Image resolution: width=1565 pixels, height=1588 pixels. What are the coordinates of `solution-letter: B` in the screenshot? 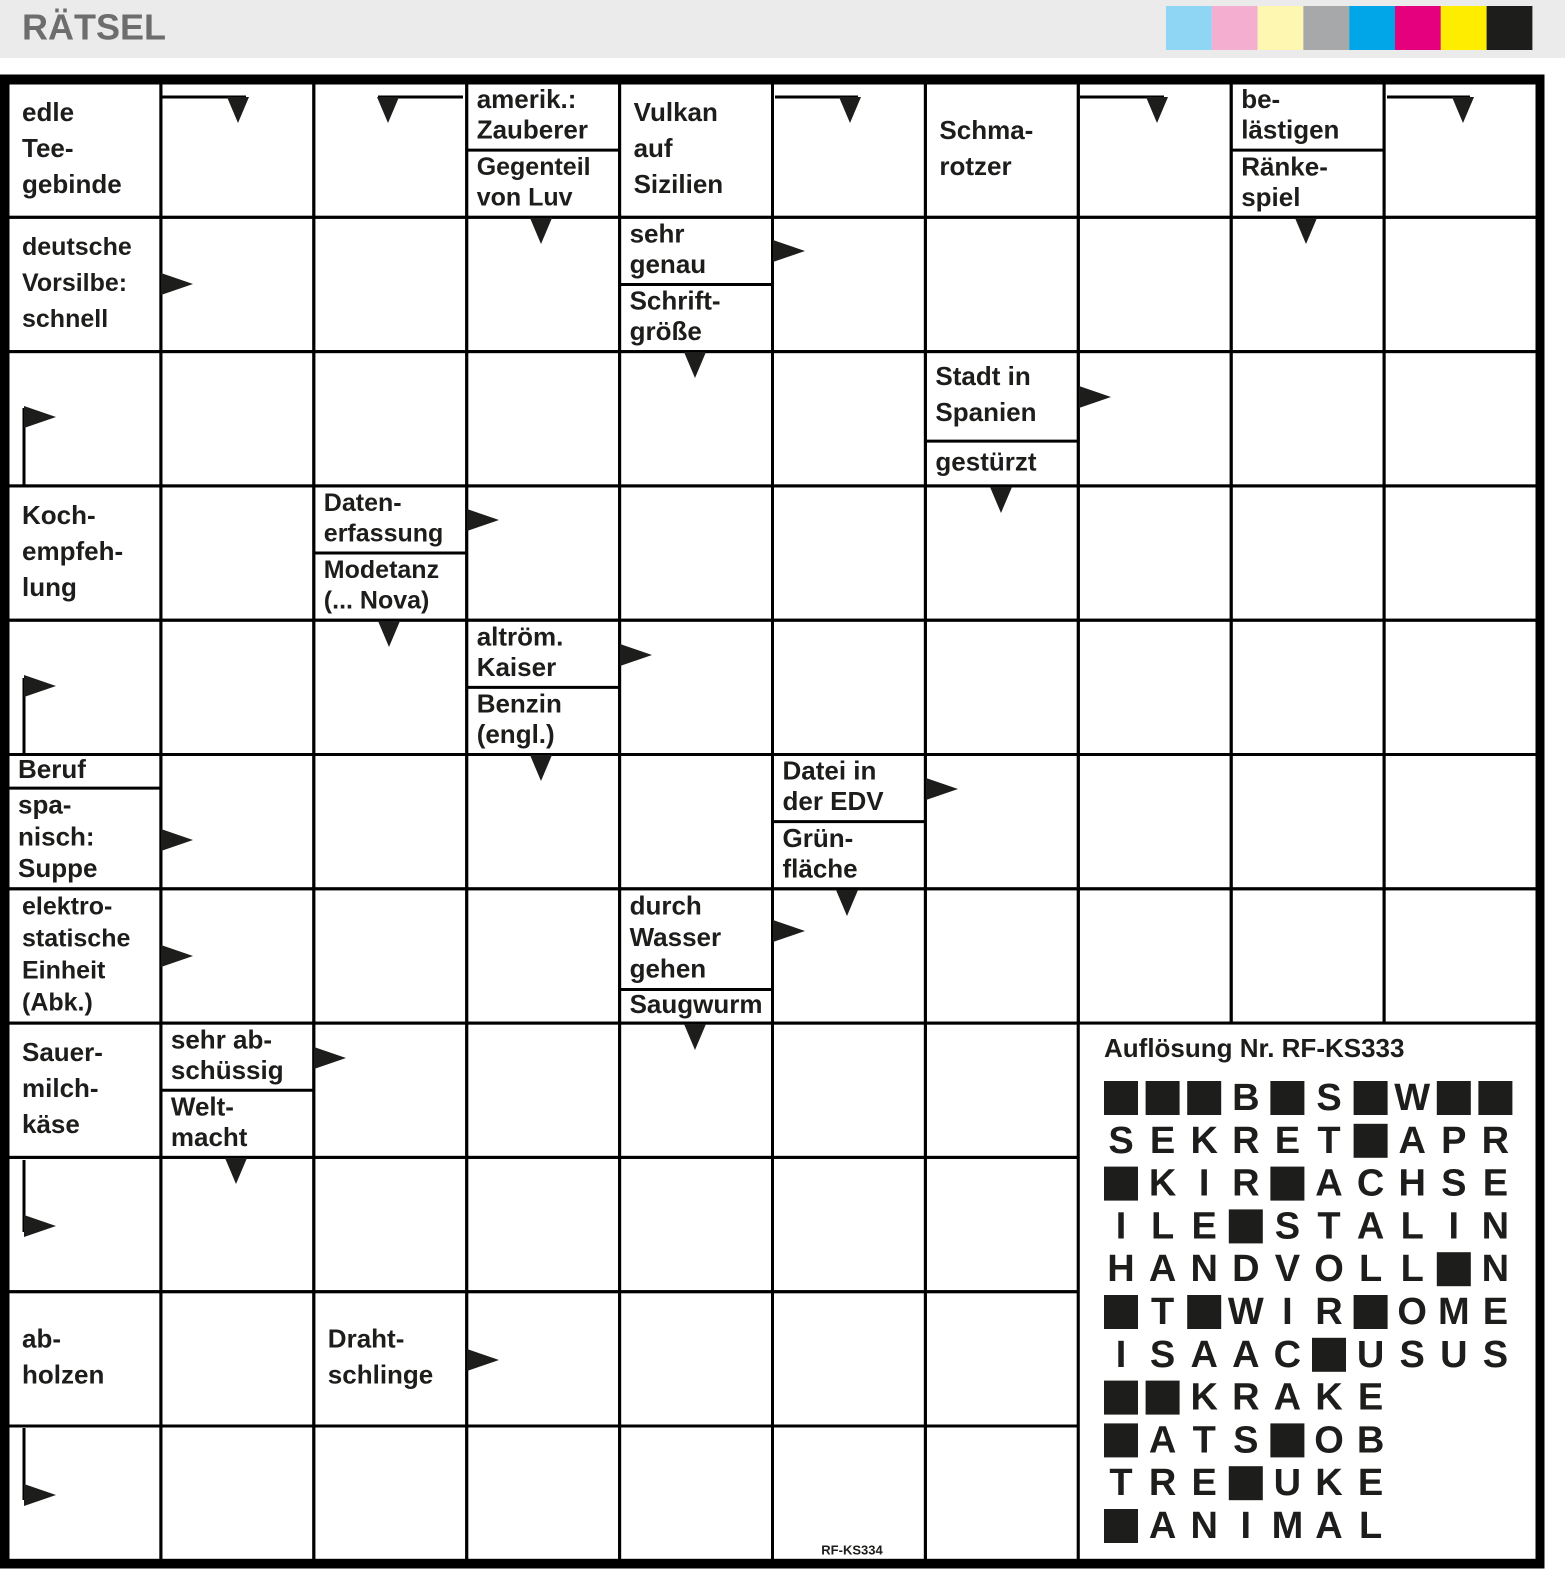 It's located at (1245, 1098).